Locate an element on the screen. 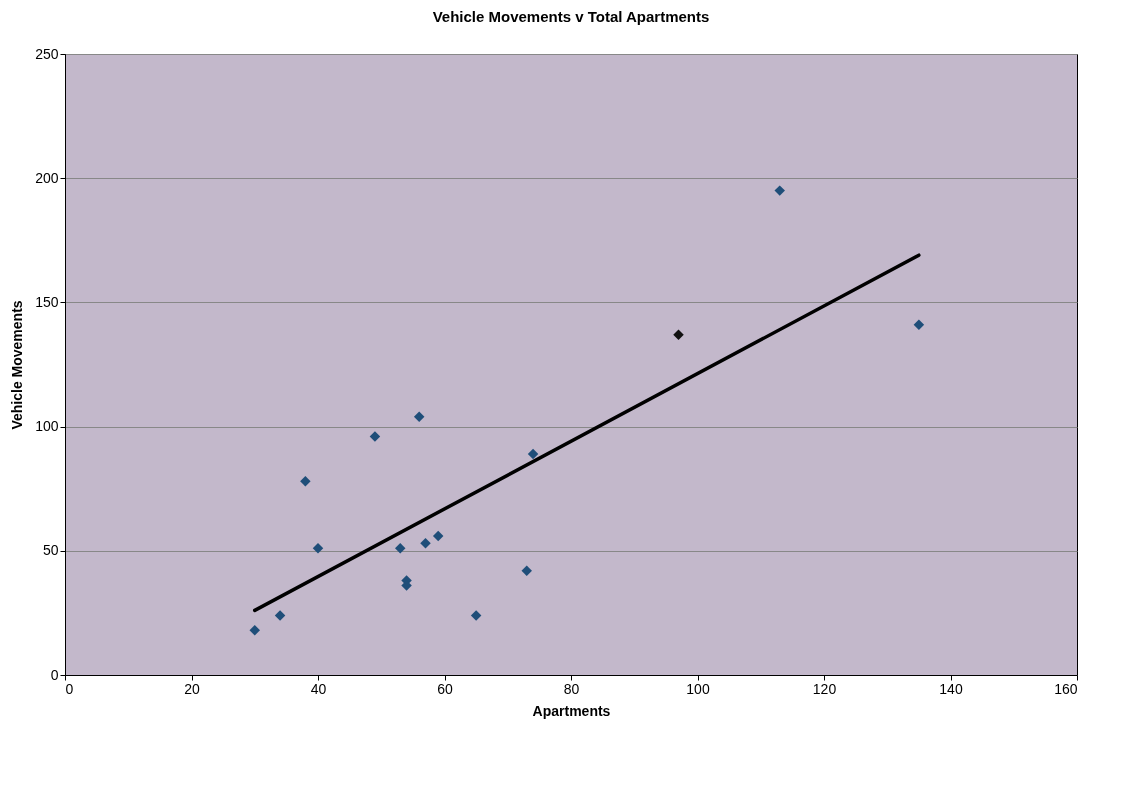 Image resolution: width=1122 pixels, height=795 pixels. y-tick-label: 250 is located at coordinates (47, 53).